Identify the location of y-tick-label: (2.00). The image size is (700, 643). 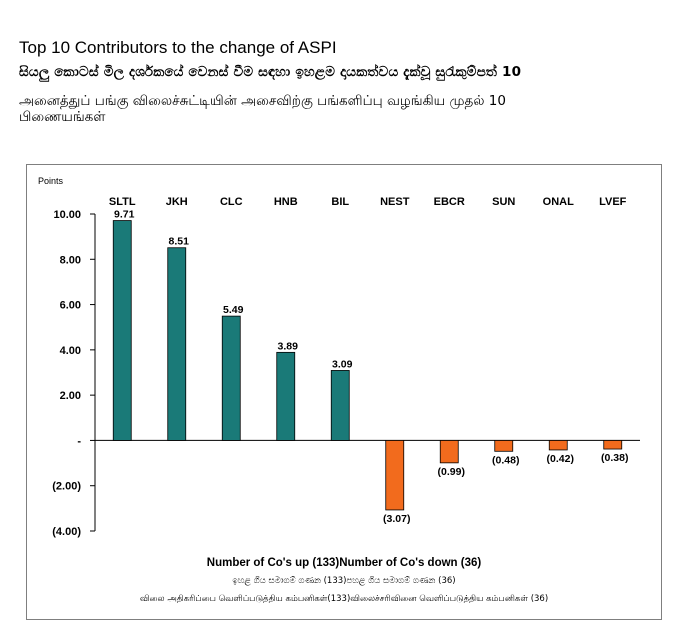
(66, 487).